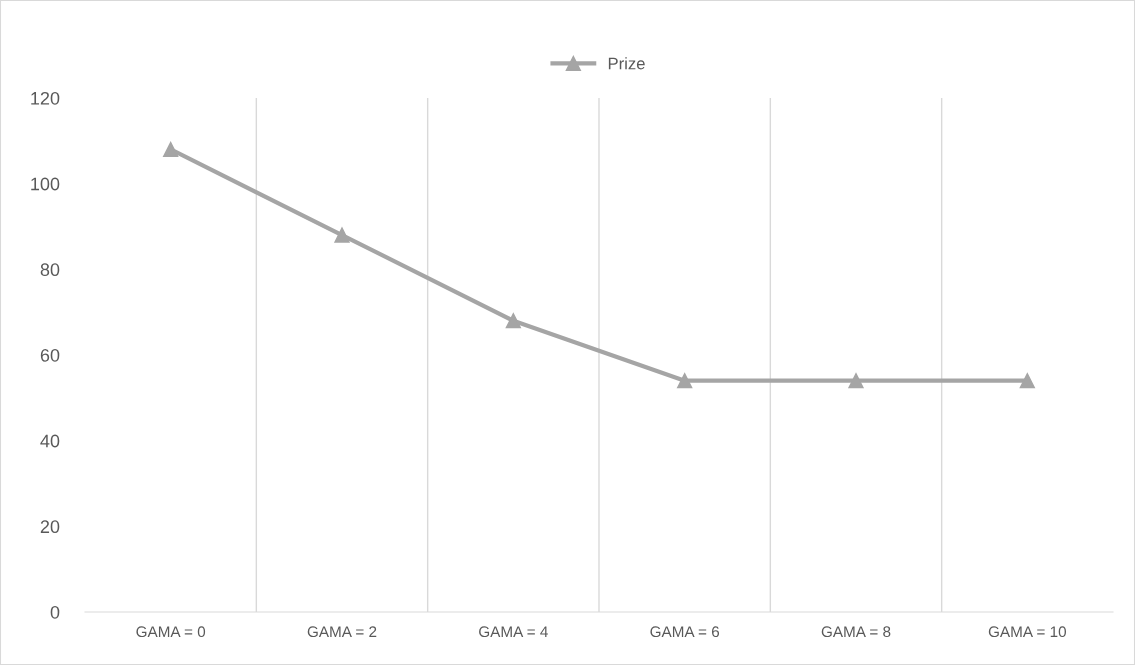  Describe the element at coordinates (50, 527) in the screenshot. I see `y-tick-label: 20` at that location.